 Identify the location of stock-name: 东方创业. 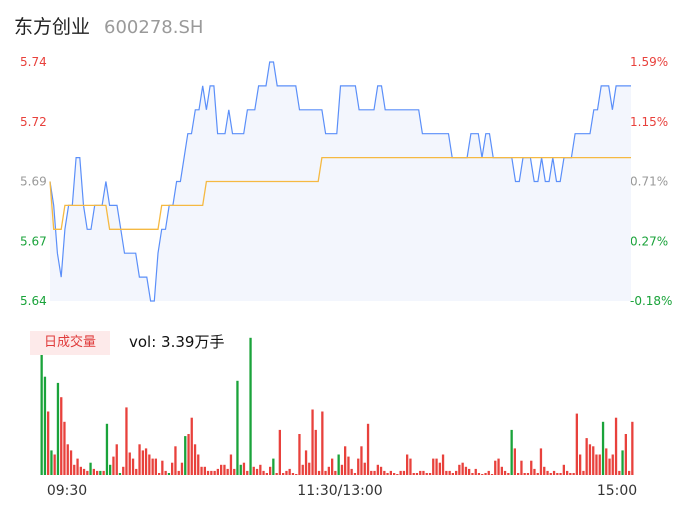
(52, 27).